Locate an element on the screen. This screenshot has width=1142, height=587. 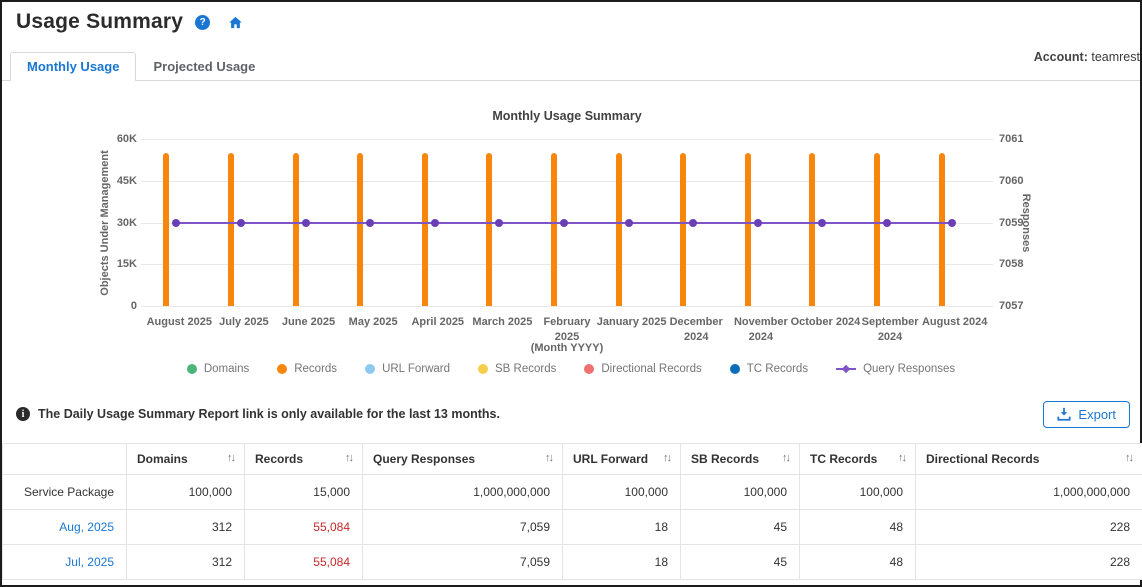
home-icon is located at coordinates (235, 22).